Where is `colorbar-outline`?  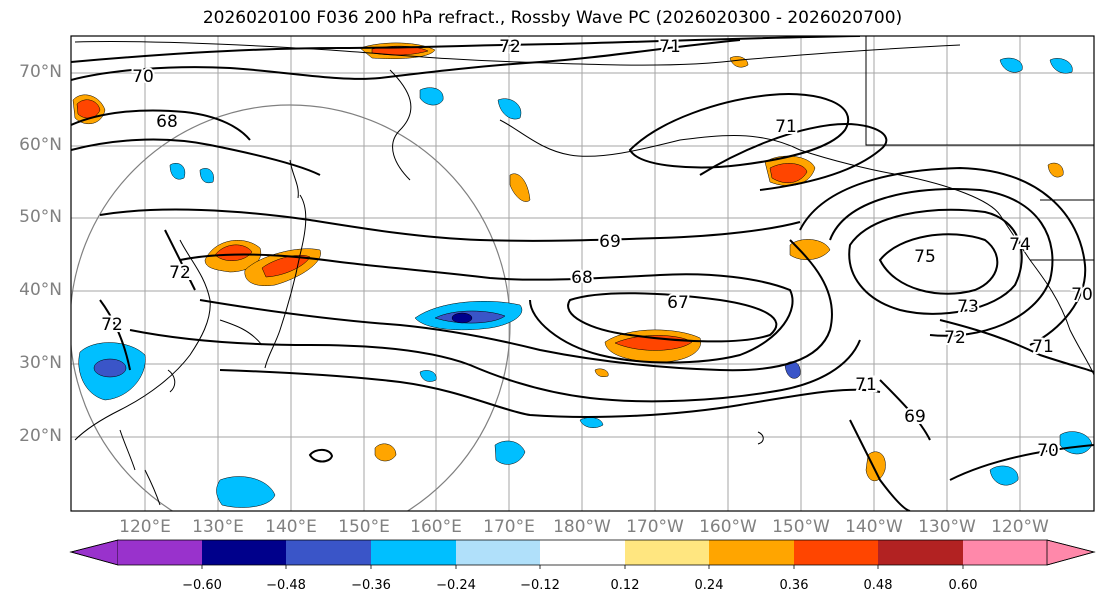
colorbar-outline is located at coordinates (582, 552).